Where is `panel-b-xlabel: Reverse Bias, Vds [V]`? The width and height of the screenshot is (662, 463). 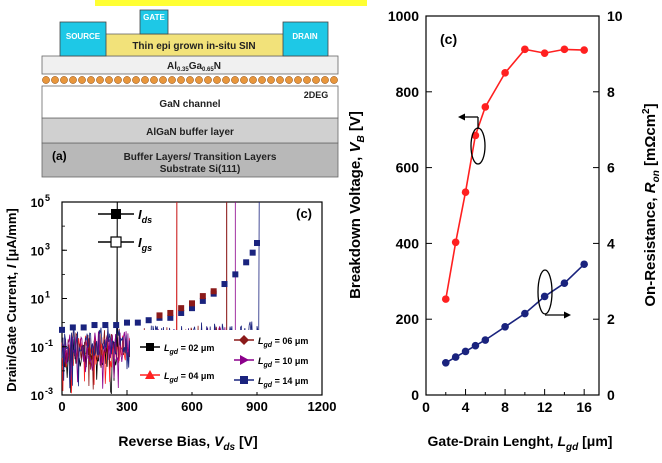 panel-b-xlabel: Reverse Bias, Vds [V] is located at coordinates (187, 443).